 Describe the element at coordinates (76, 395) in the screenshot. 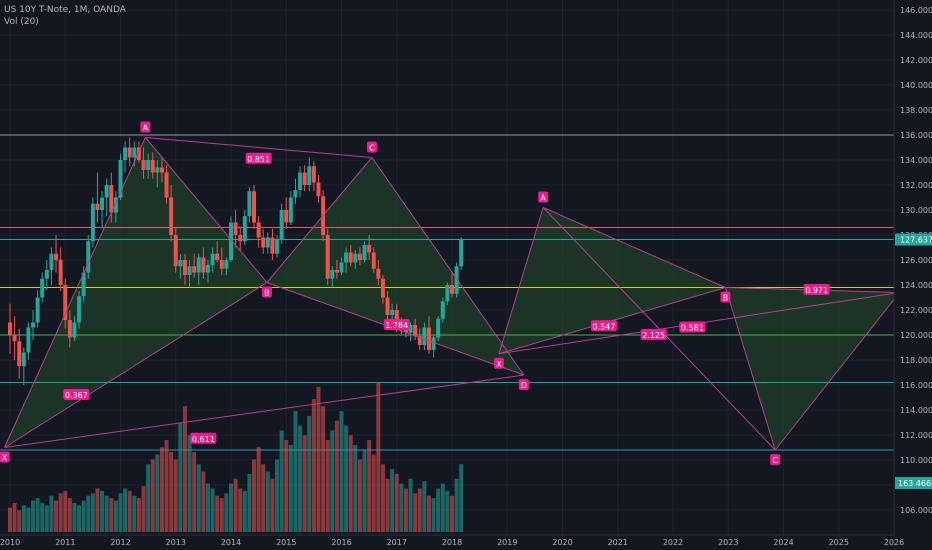

I see `ratio-text: 0.367` at that location.